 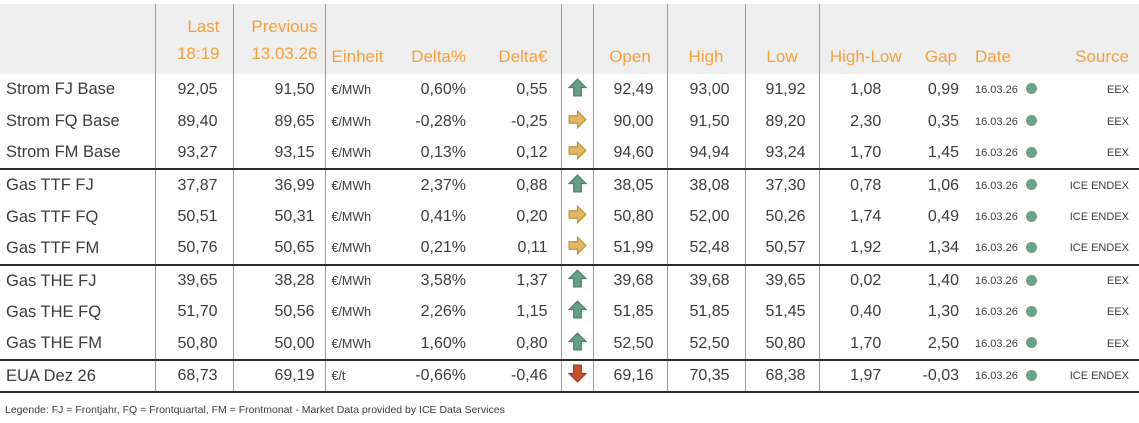 I want to click on column-header-open: Open, so click(x=630, y=39).